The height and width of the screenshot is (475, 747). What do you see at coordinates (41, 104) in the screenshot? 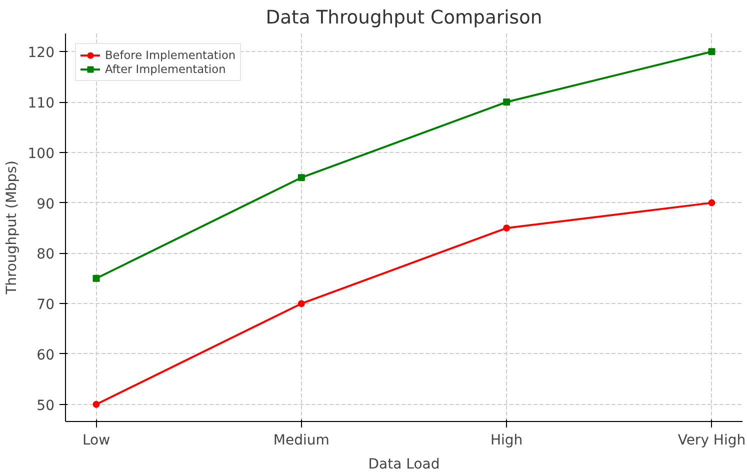
I see `y-tick-label: 110` at bounding box center [41, 104].